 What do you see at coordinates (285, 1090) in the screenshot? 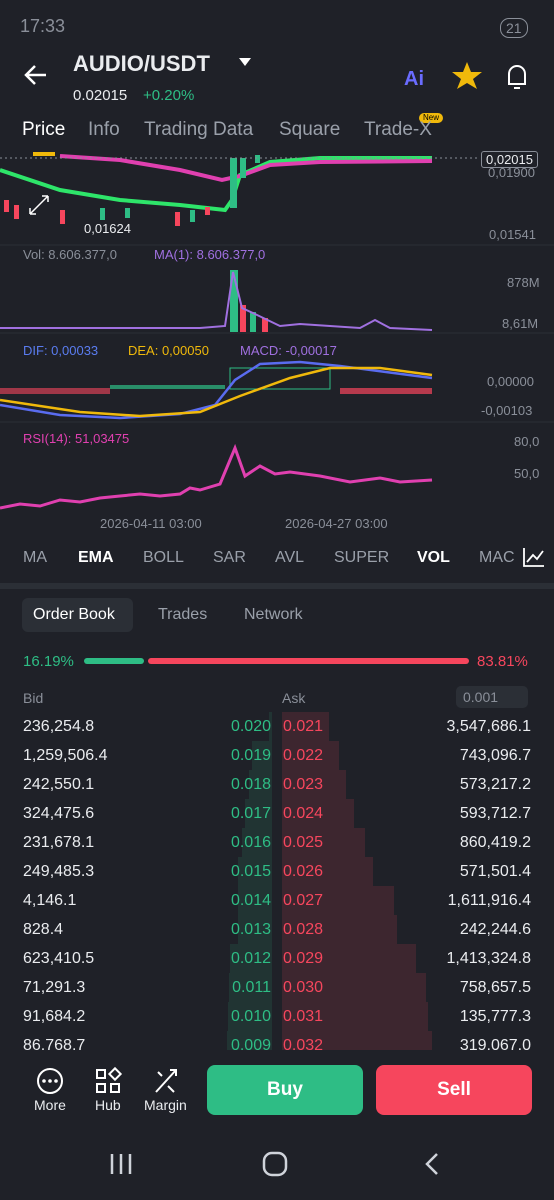
I see `buy-button: Buy` at bounding box center [285, 1090].